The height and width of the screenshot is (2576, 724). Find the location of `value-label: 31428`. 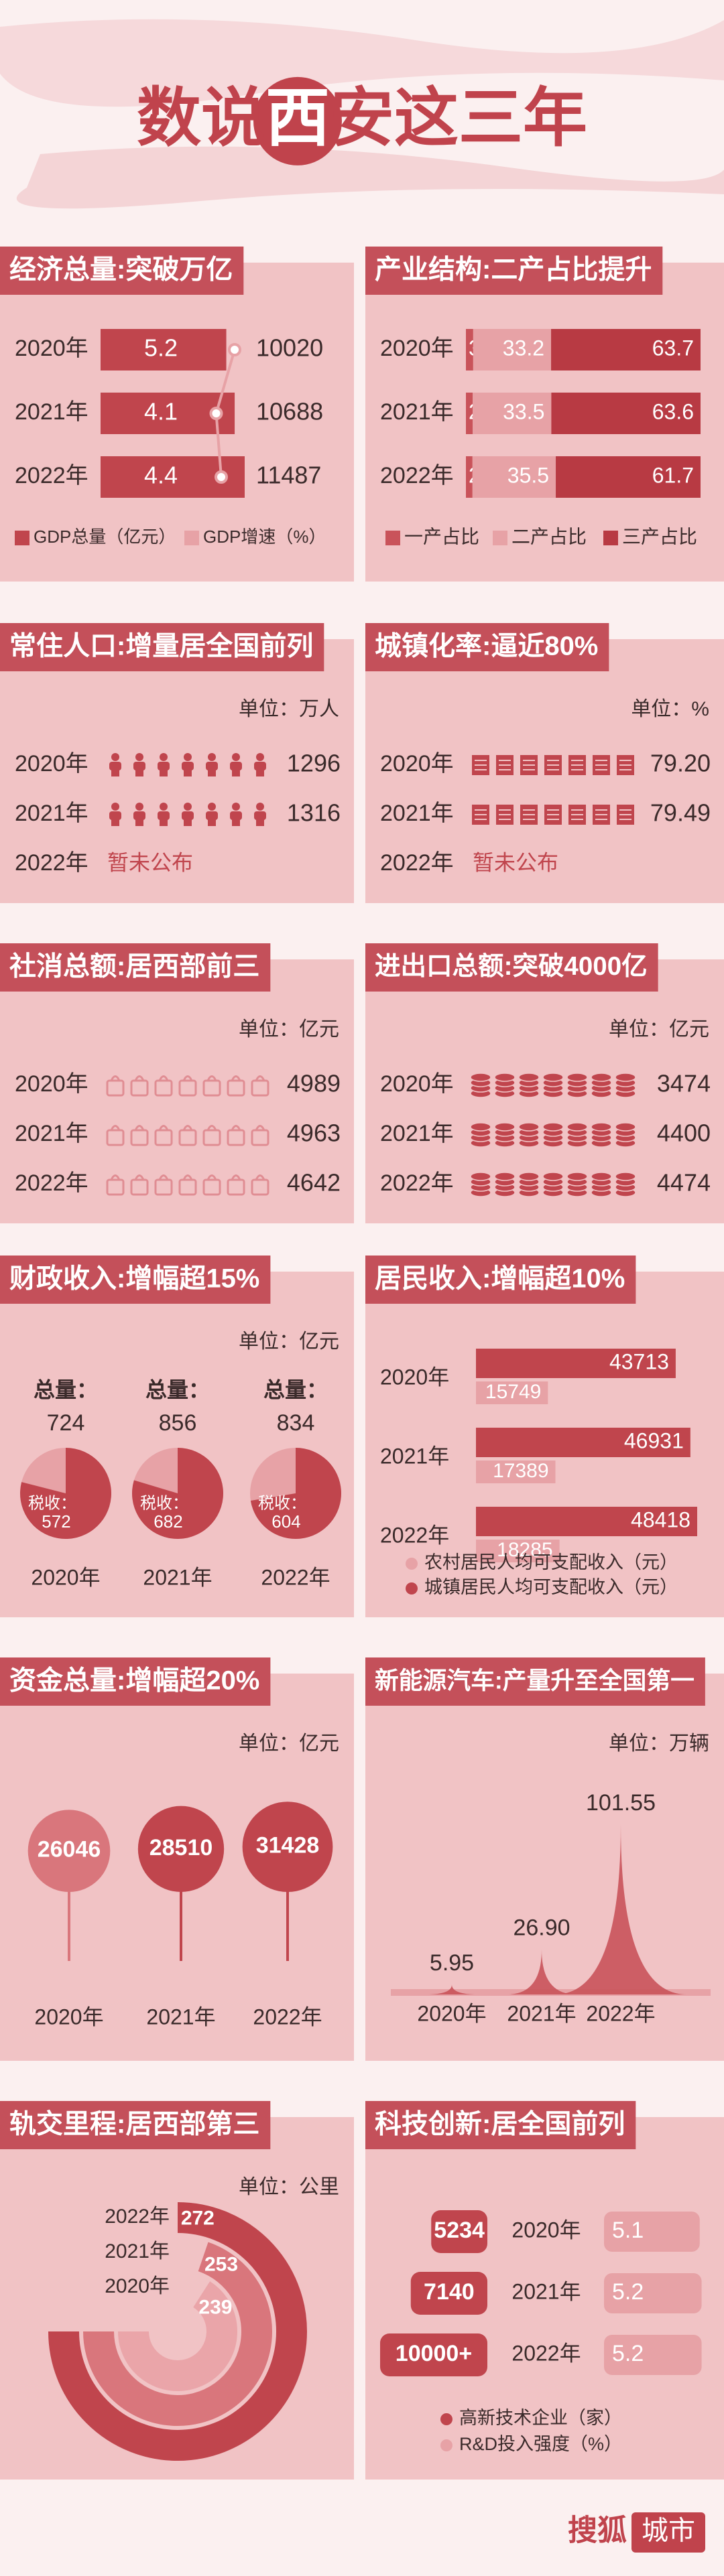

value-label: 31428 is located at coordinates (288, 1845).